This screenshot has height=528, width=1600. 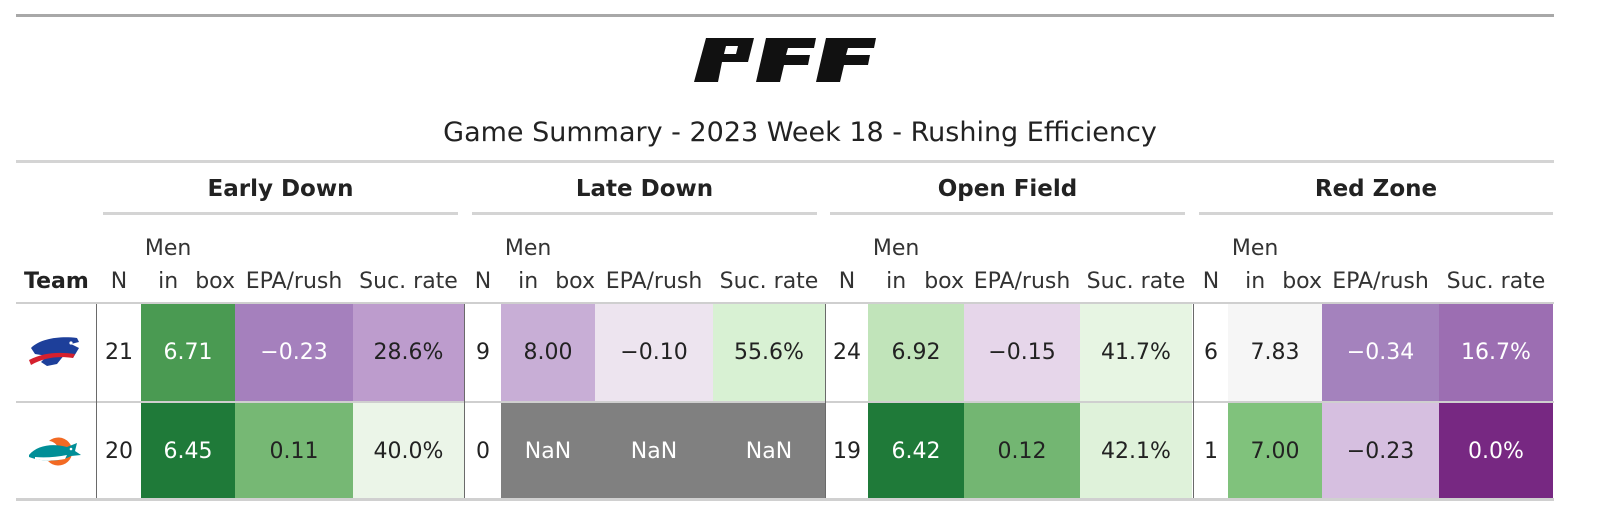 I want to click on table-cell: 6.71, so click(x=188, y=352).